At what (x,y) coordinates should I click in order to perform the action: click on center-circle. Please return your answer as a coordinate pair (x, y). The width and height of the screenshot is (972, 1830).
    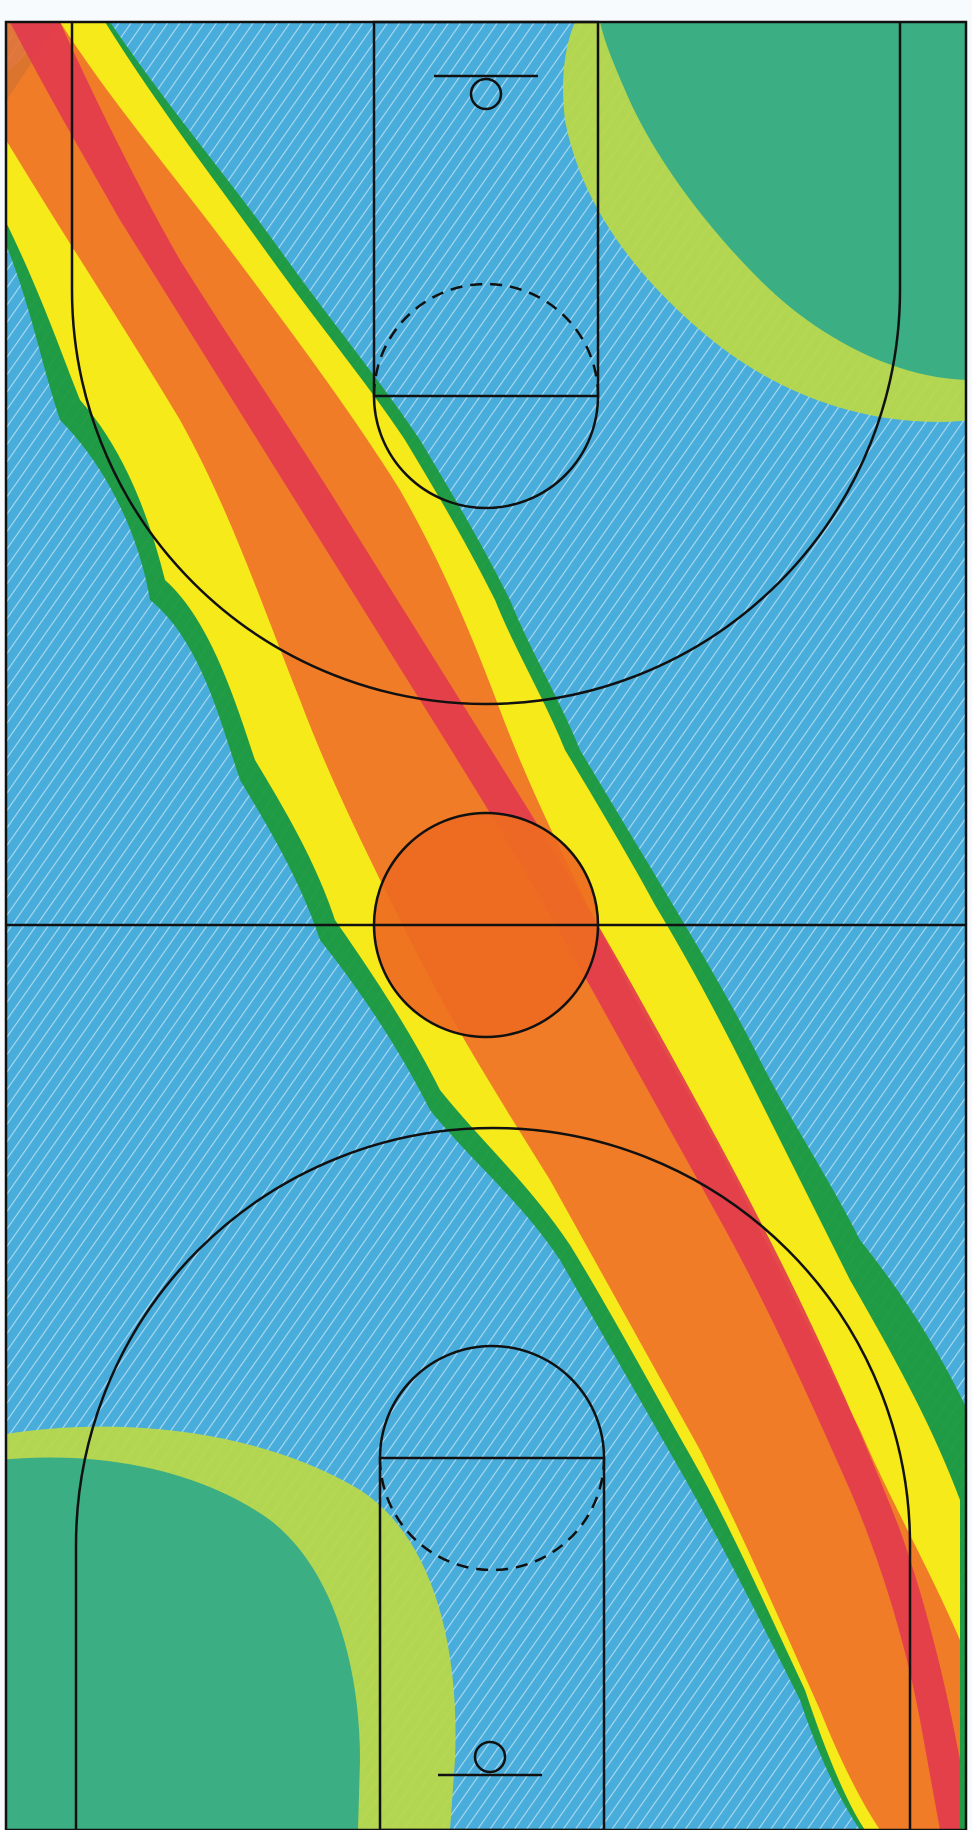
    Looking at the image, I should click on (486, 925).